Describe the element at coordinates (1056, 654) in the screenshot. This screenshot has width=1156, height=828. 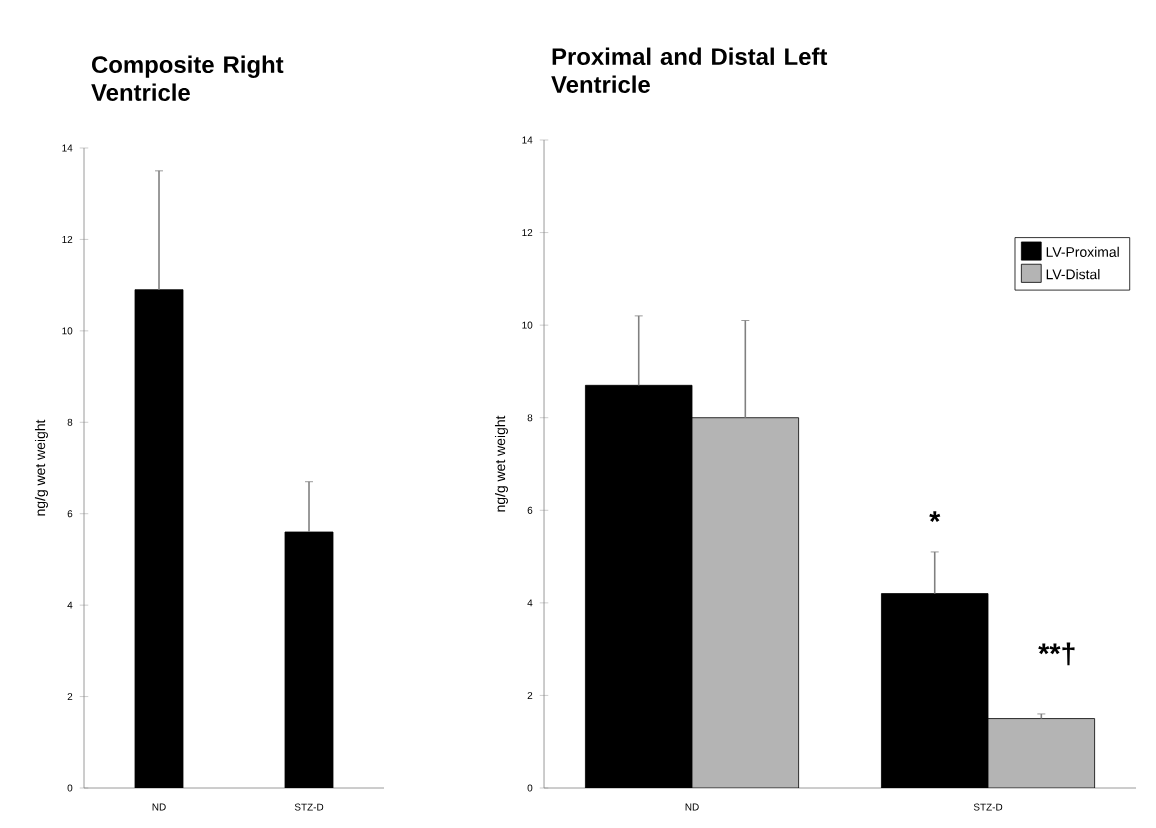
I see `annotation: **†` at that location.